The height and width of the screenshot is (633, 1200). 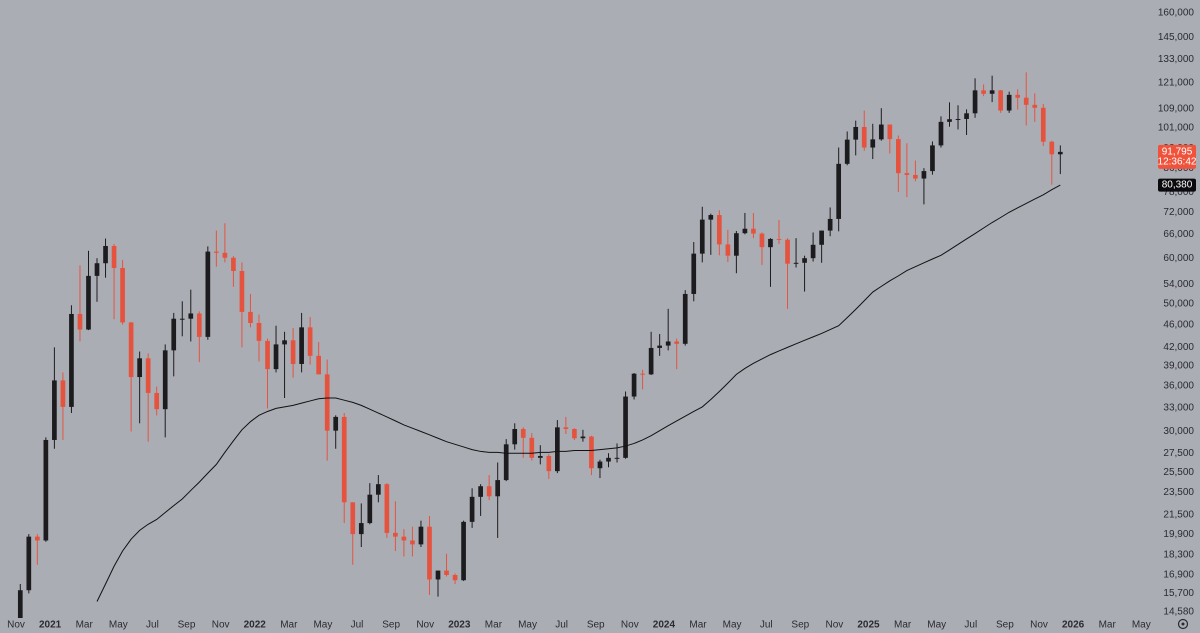 I want to click on y-tick-label: 121,000, so click(x=1176, y=82).